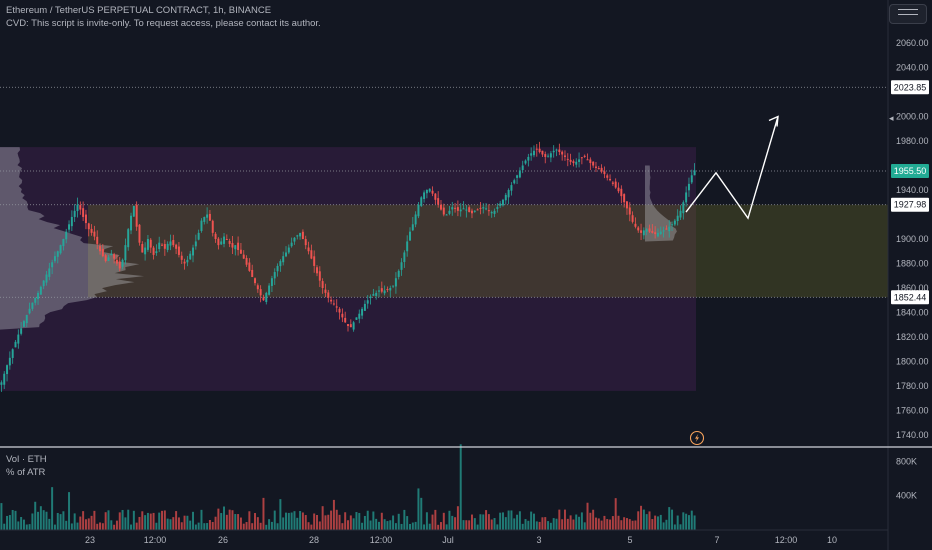 The image size is (932, 550). I want to click on price-tick-label: 1780.00, so click(912, 386).